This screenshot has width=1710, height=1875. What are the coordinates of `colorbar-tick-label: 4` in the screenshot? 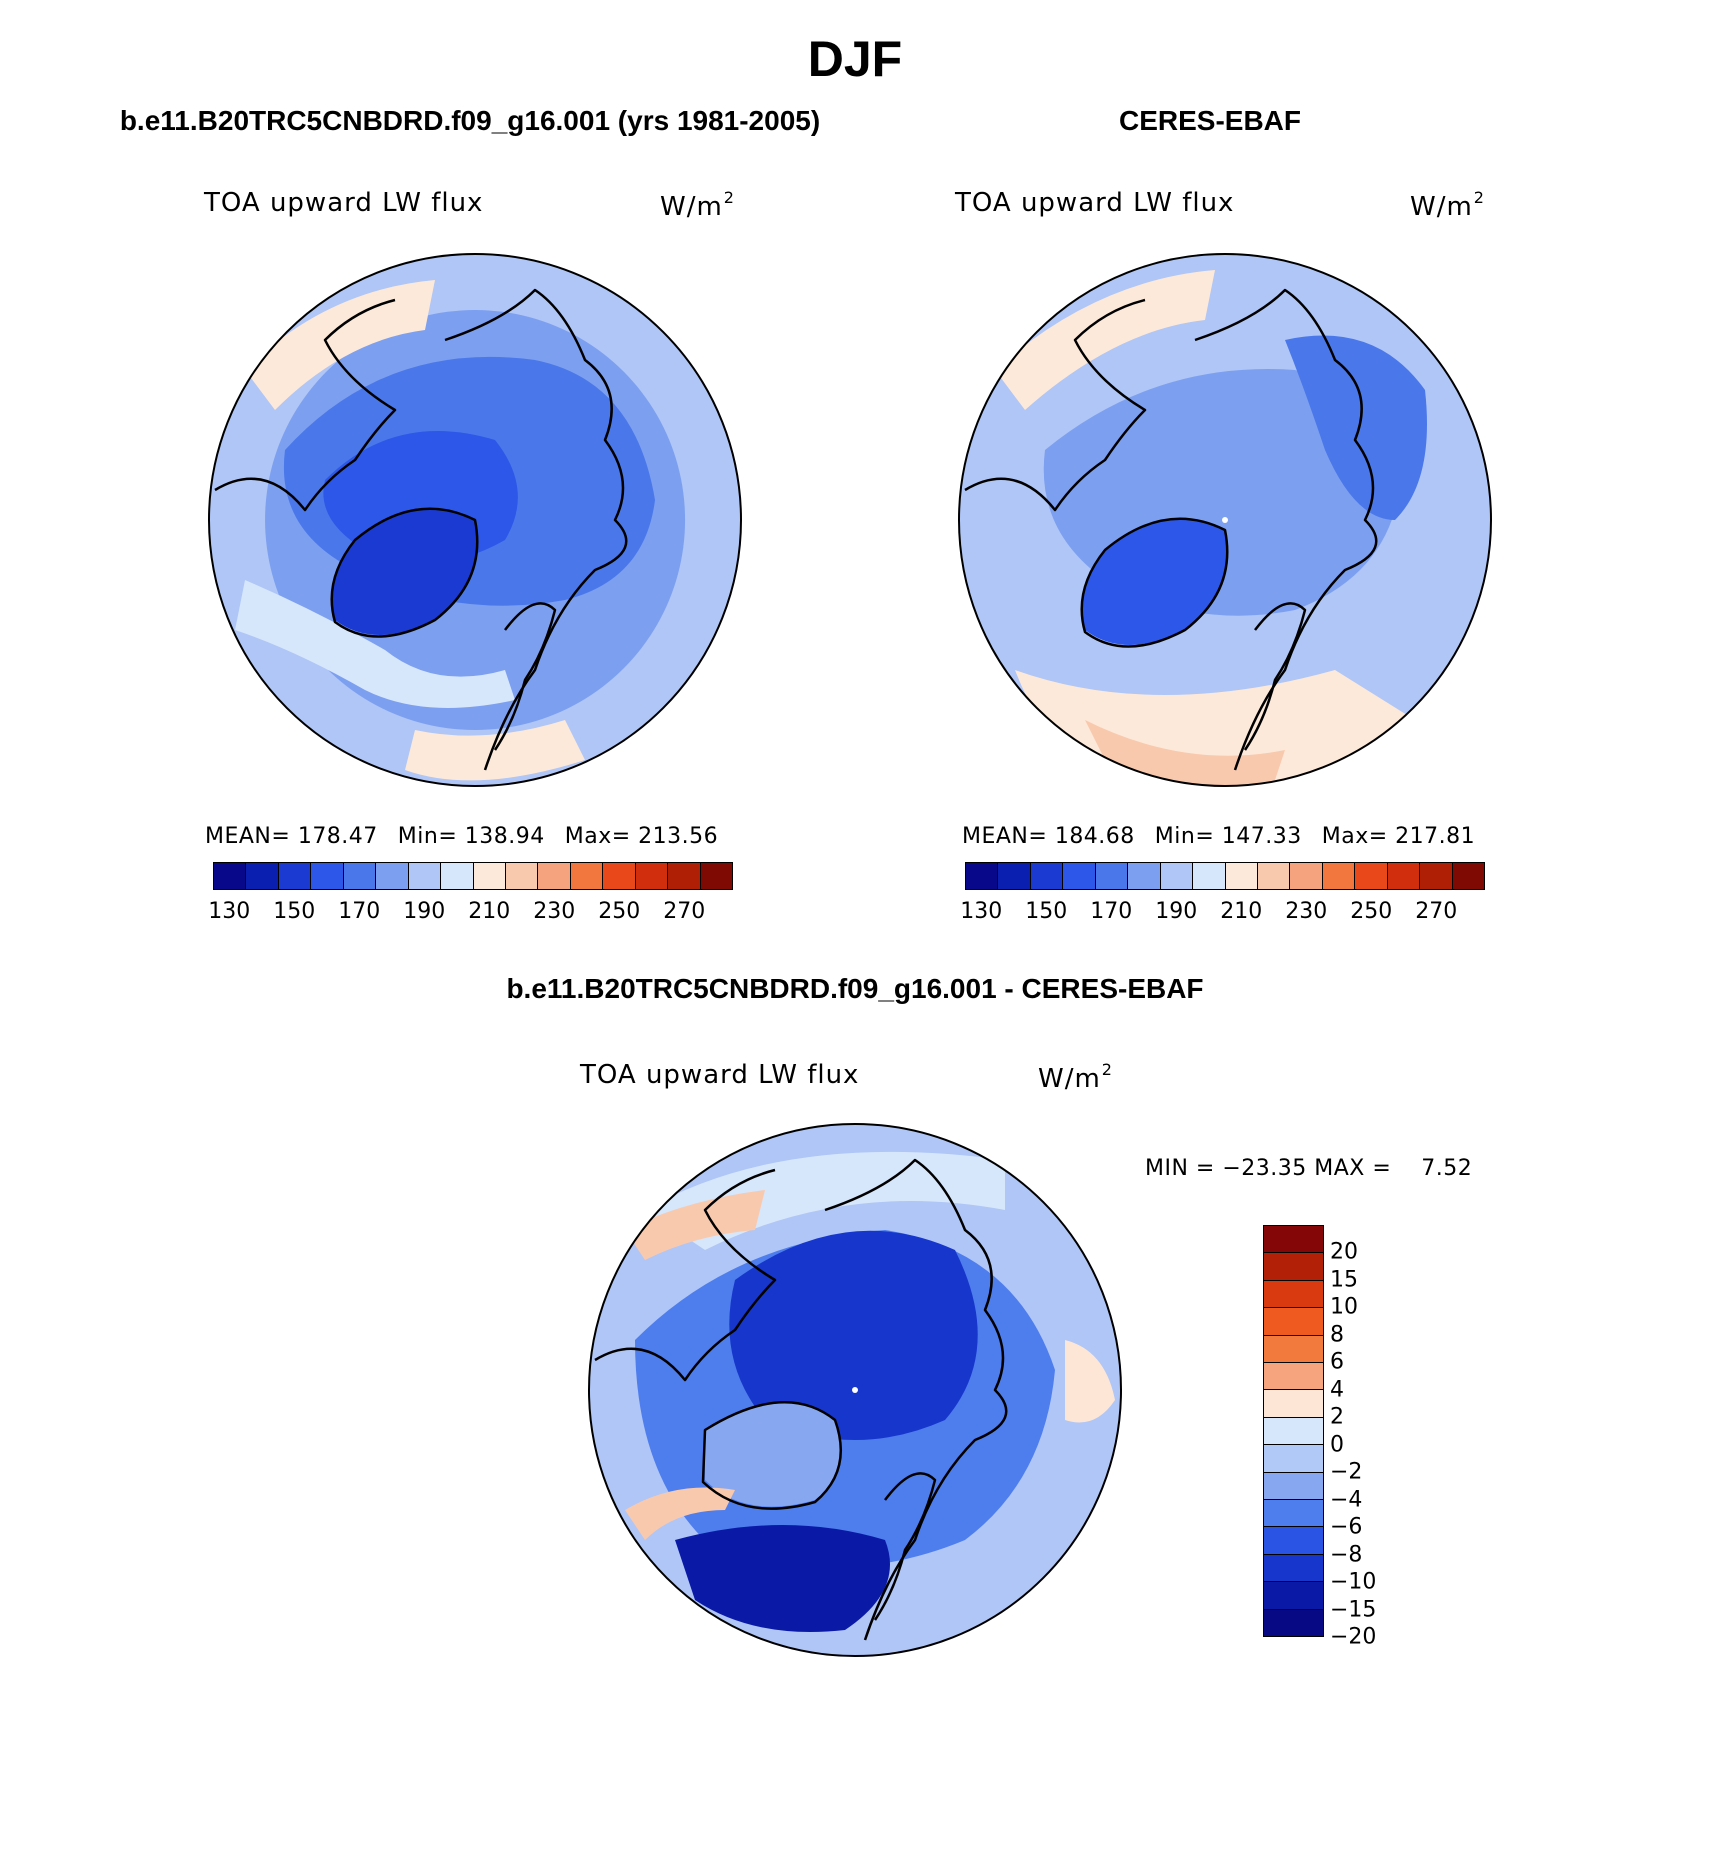 It's located at (1337, 1390).